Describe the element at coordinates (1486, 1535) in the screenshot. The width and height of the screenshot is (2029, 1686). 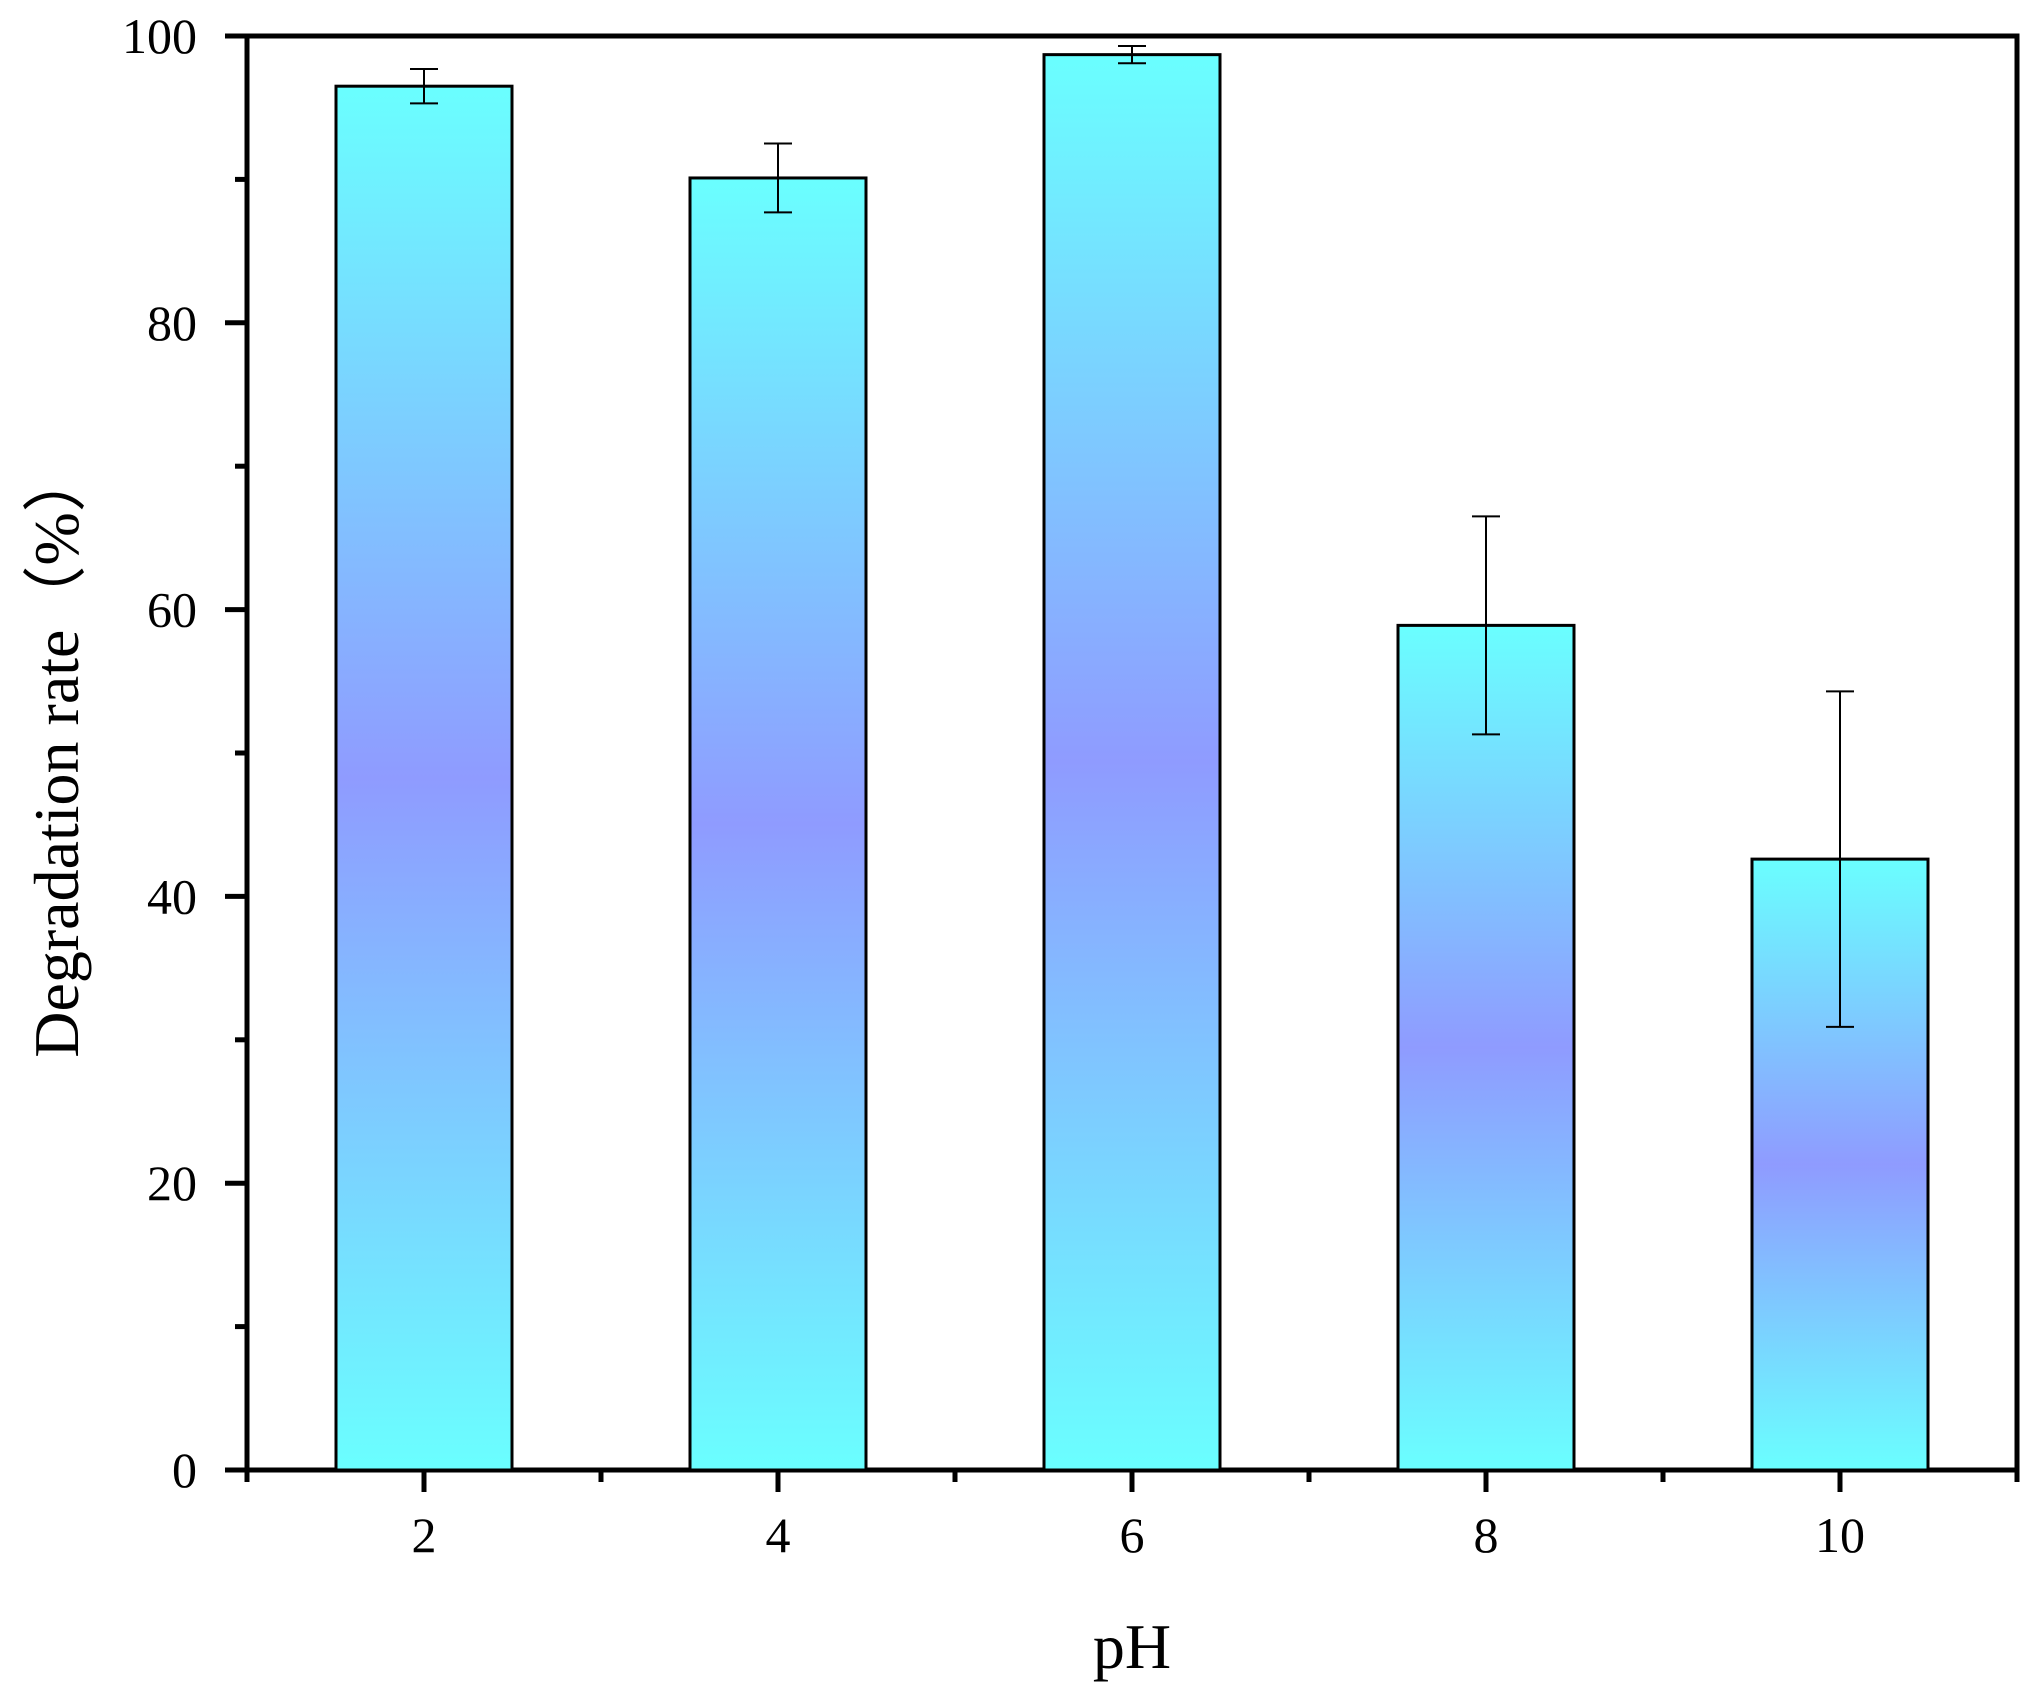
I see `x-tick-label-8: 8` at that location.